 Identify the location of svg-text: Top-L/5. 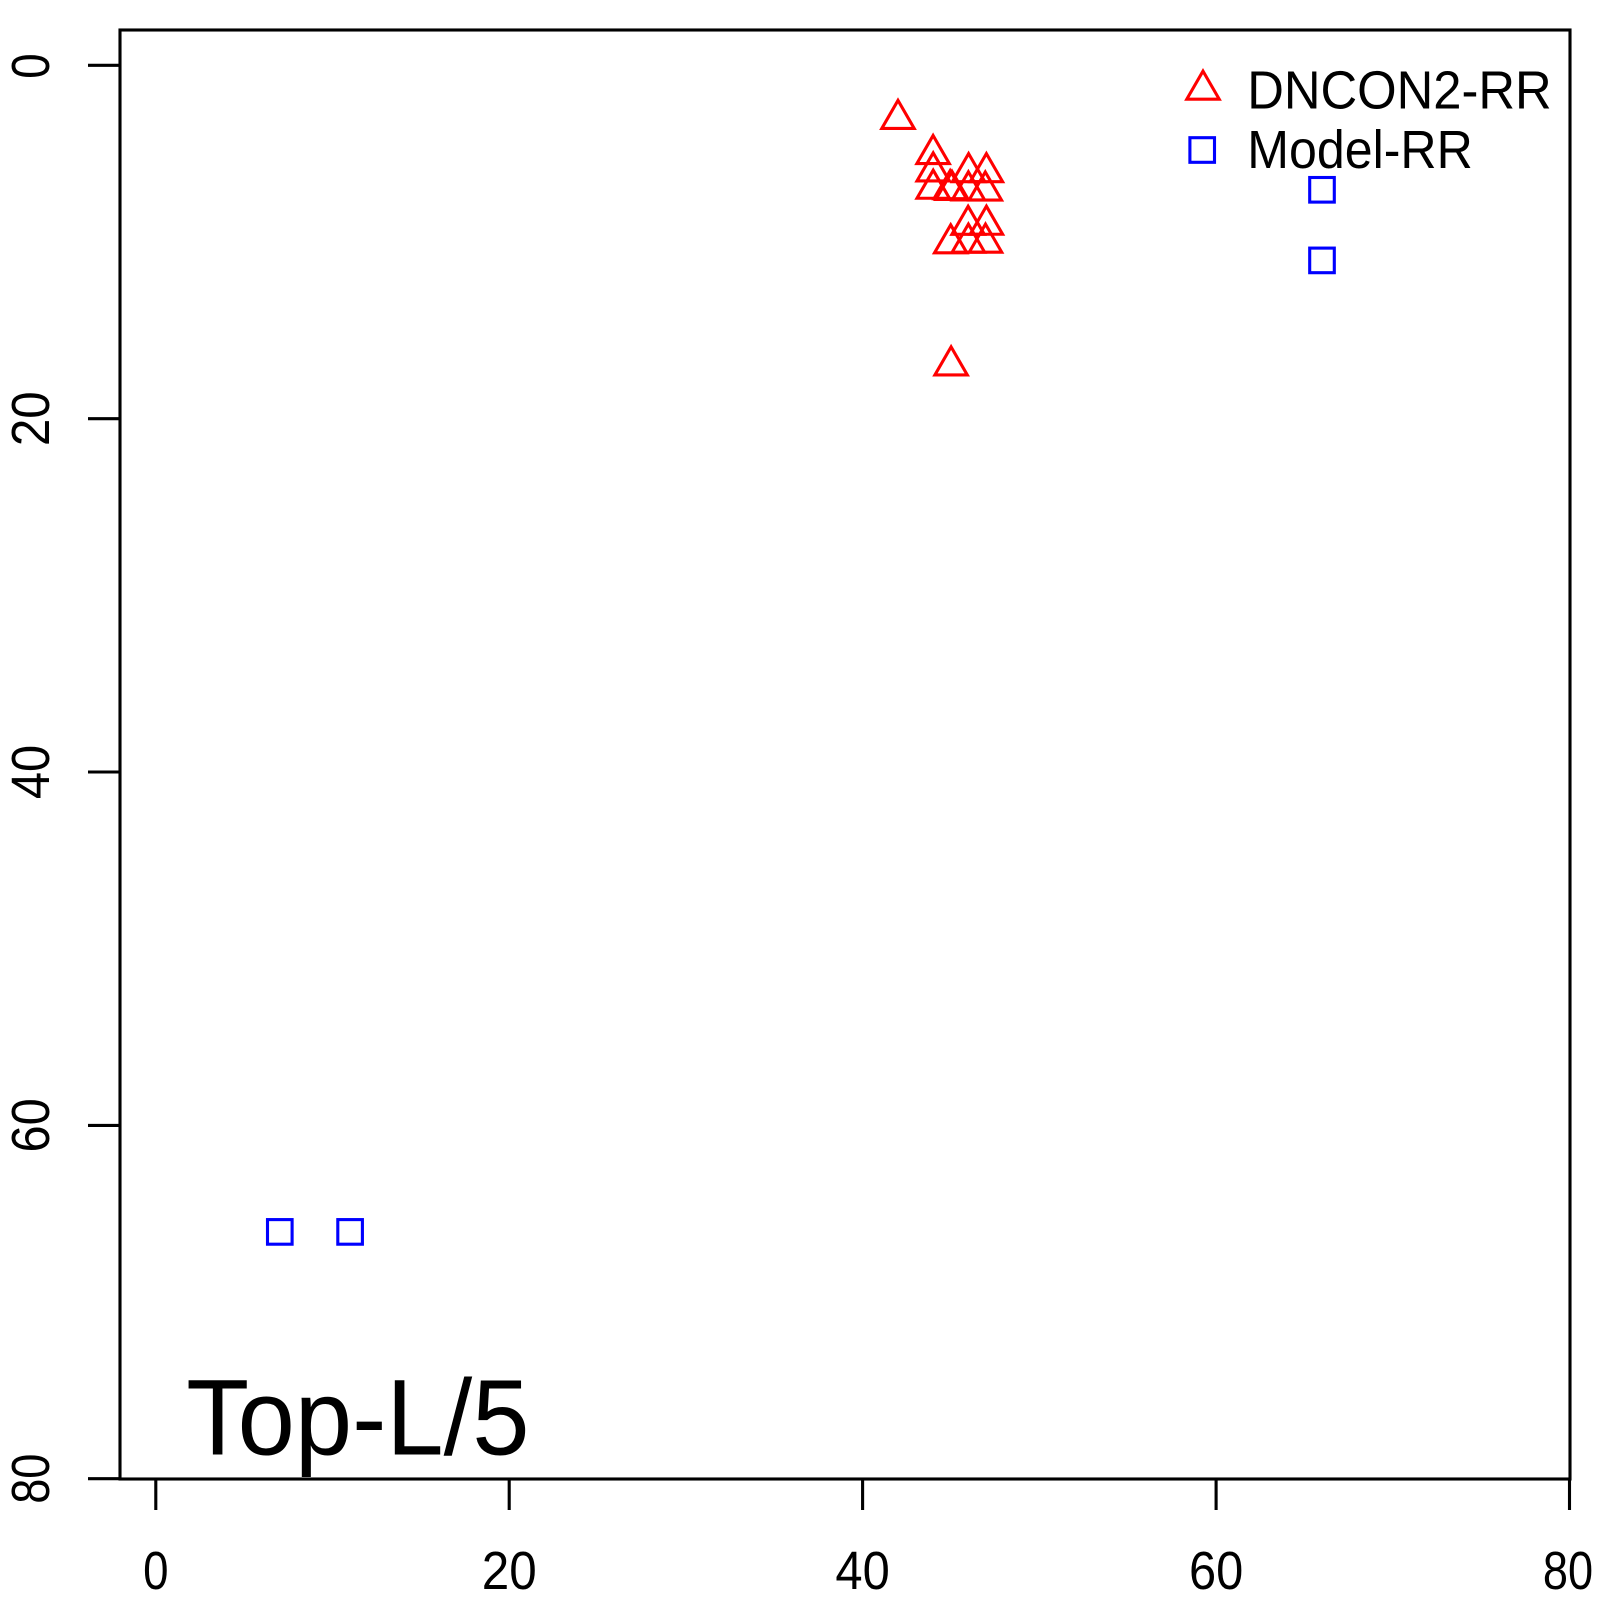
(357, 1418).